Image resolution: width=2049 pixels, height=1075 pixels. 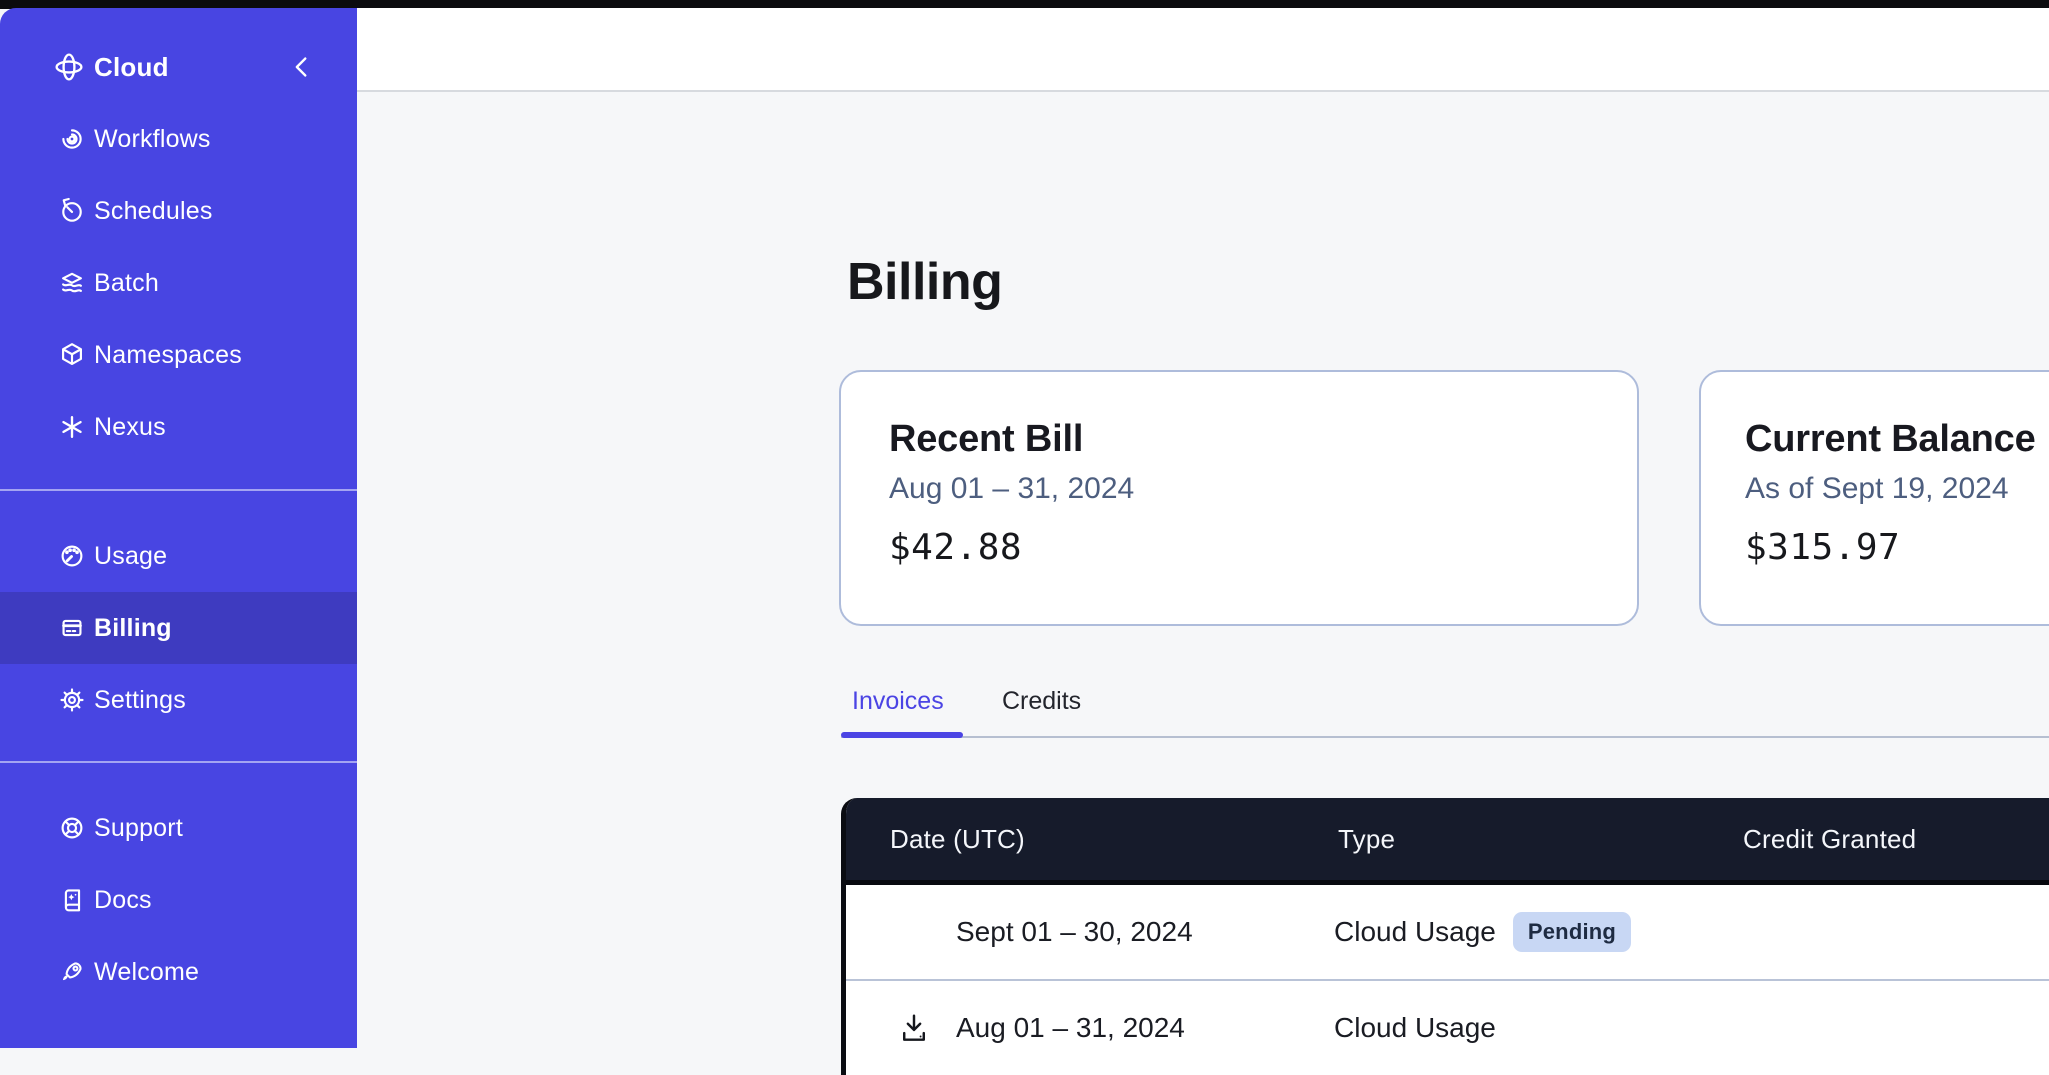 What do you see at coordinates (925, 282) in the screenshot?
I see `page-title: Billing` at bounding box center [925, 282].